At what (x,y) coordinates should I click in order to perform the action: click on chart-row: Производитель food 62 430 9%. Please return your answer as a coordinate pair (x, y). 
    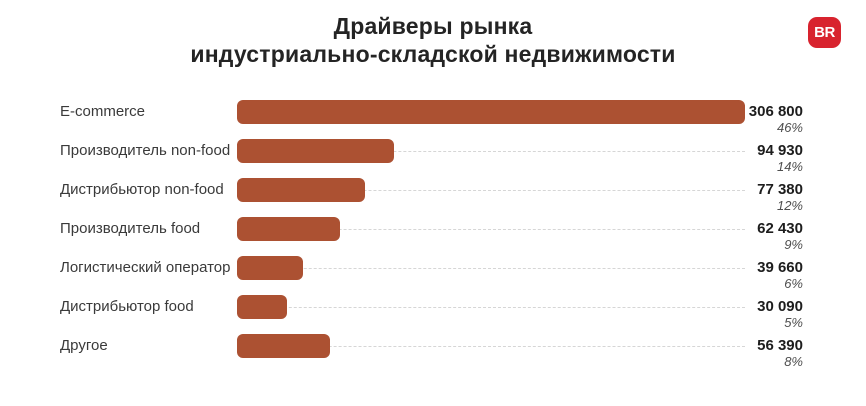
    Looking at the image, I should click on (431, 230).